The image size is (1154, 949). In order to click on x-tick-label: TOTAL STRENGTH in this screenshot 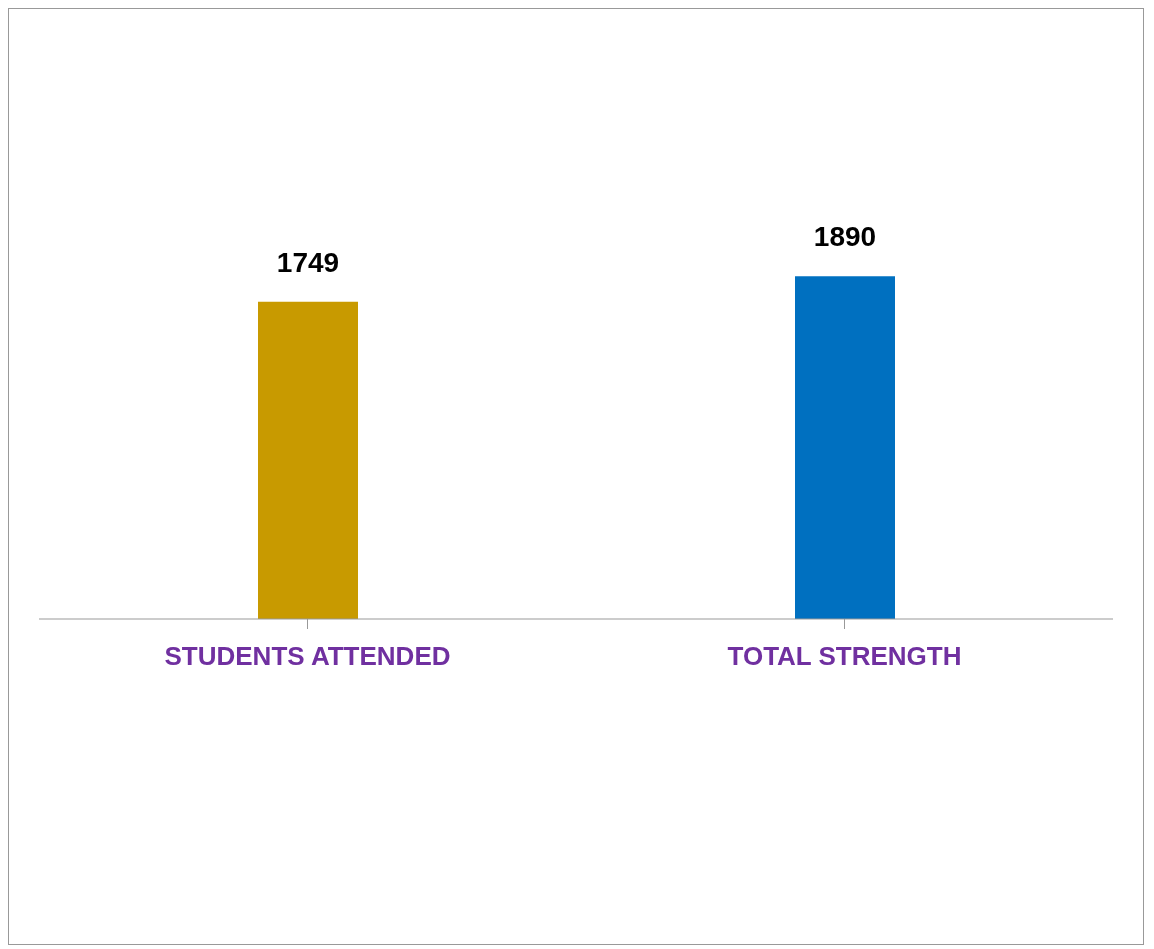, I will do `click(844, 656)`.